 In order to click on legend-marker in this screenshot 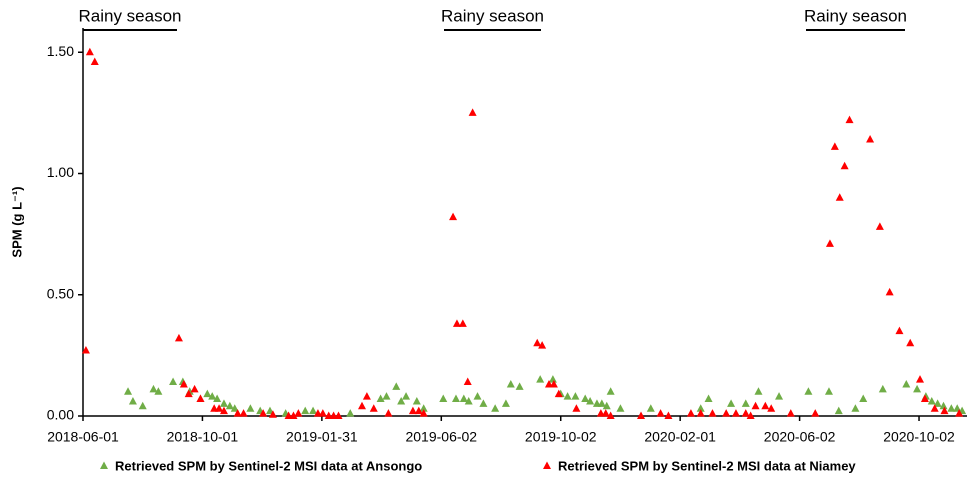, I will do `click(547, 465)`.